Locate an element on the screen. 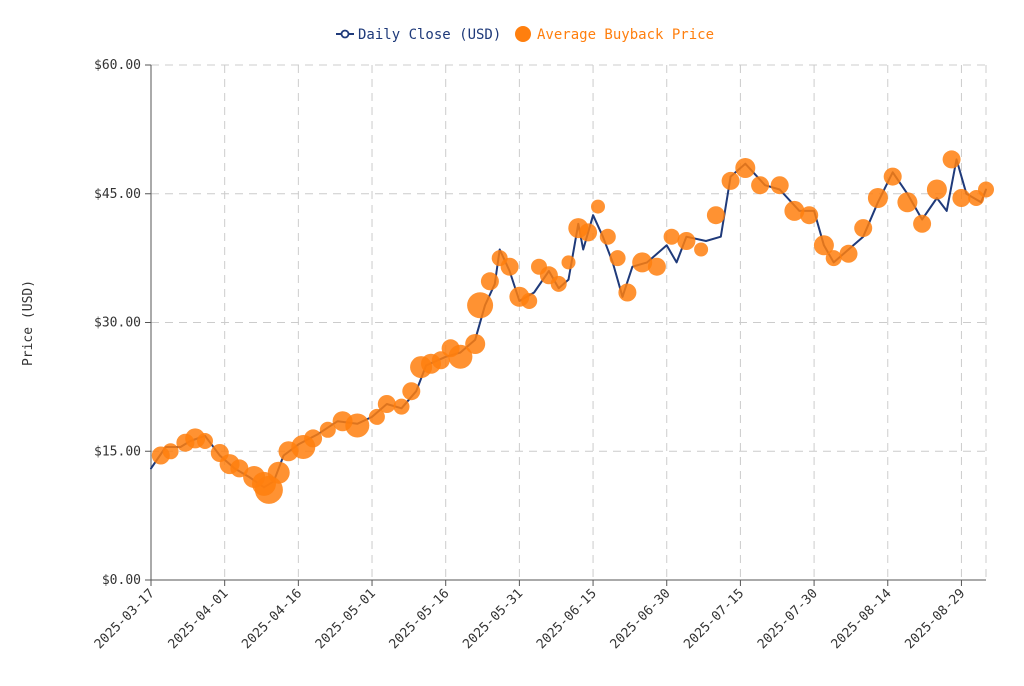 Image resolution: width=1024 pixels, height=686 pixels. y-tick-label: $60.00 is located at coordinates (117, 65).